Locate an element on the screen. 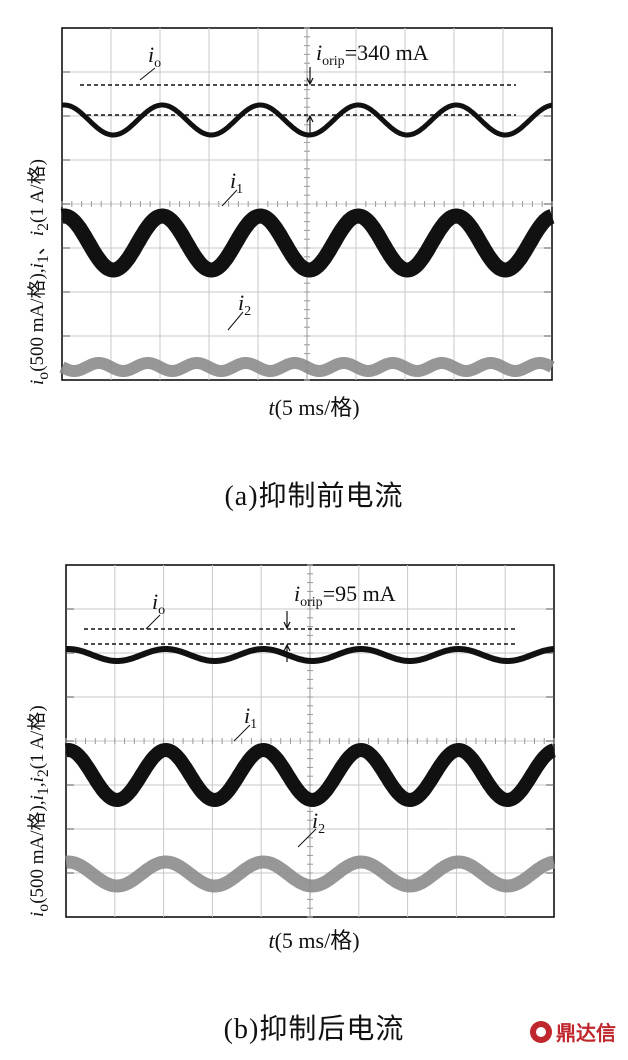 The image size is (628, 1060). caption-b: (b)抑制后电流 is located at coordinates (314, 1029).